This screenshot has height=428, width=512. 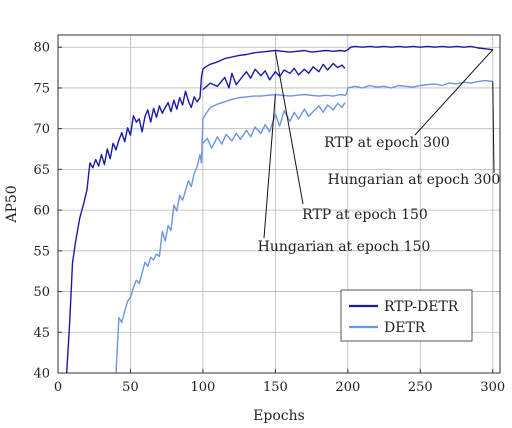 What do you see at coordinates (414, 180) in the screenshot?
I see `annotation-label: Hungarian at epoch 300` at bounding box center [414, 180].